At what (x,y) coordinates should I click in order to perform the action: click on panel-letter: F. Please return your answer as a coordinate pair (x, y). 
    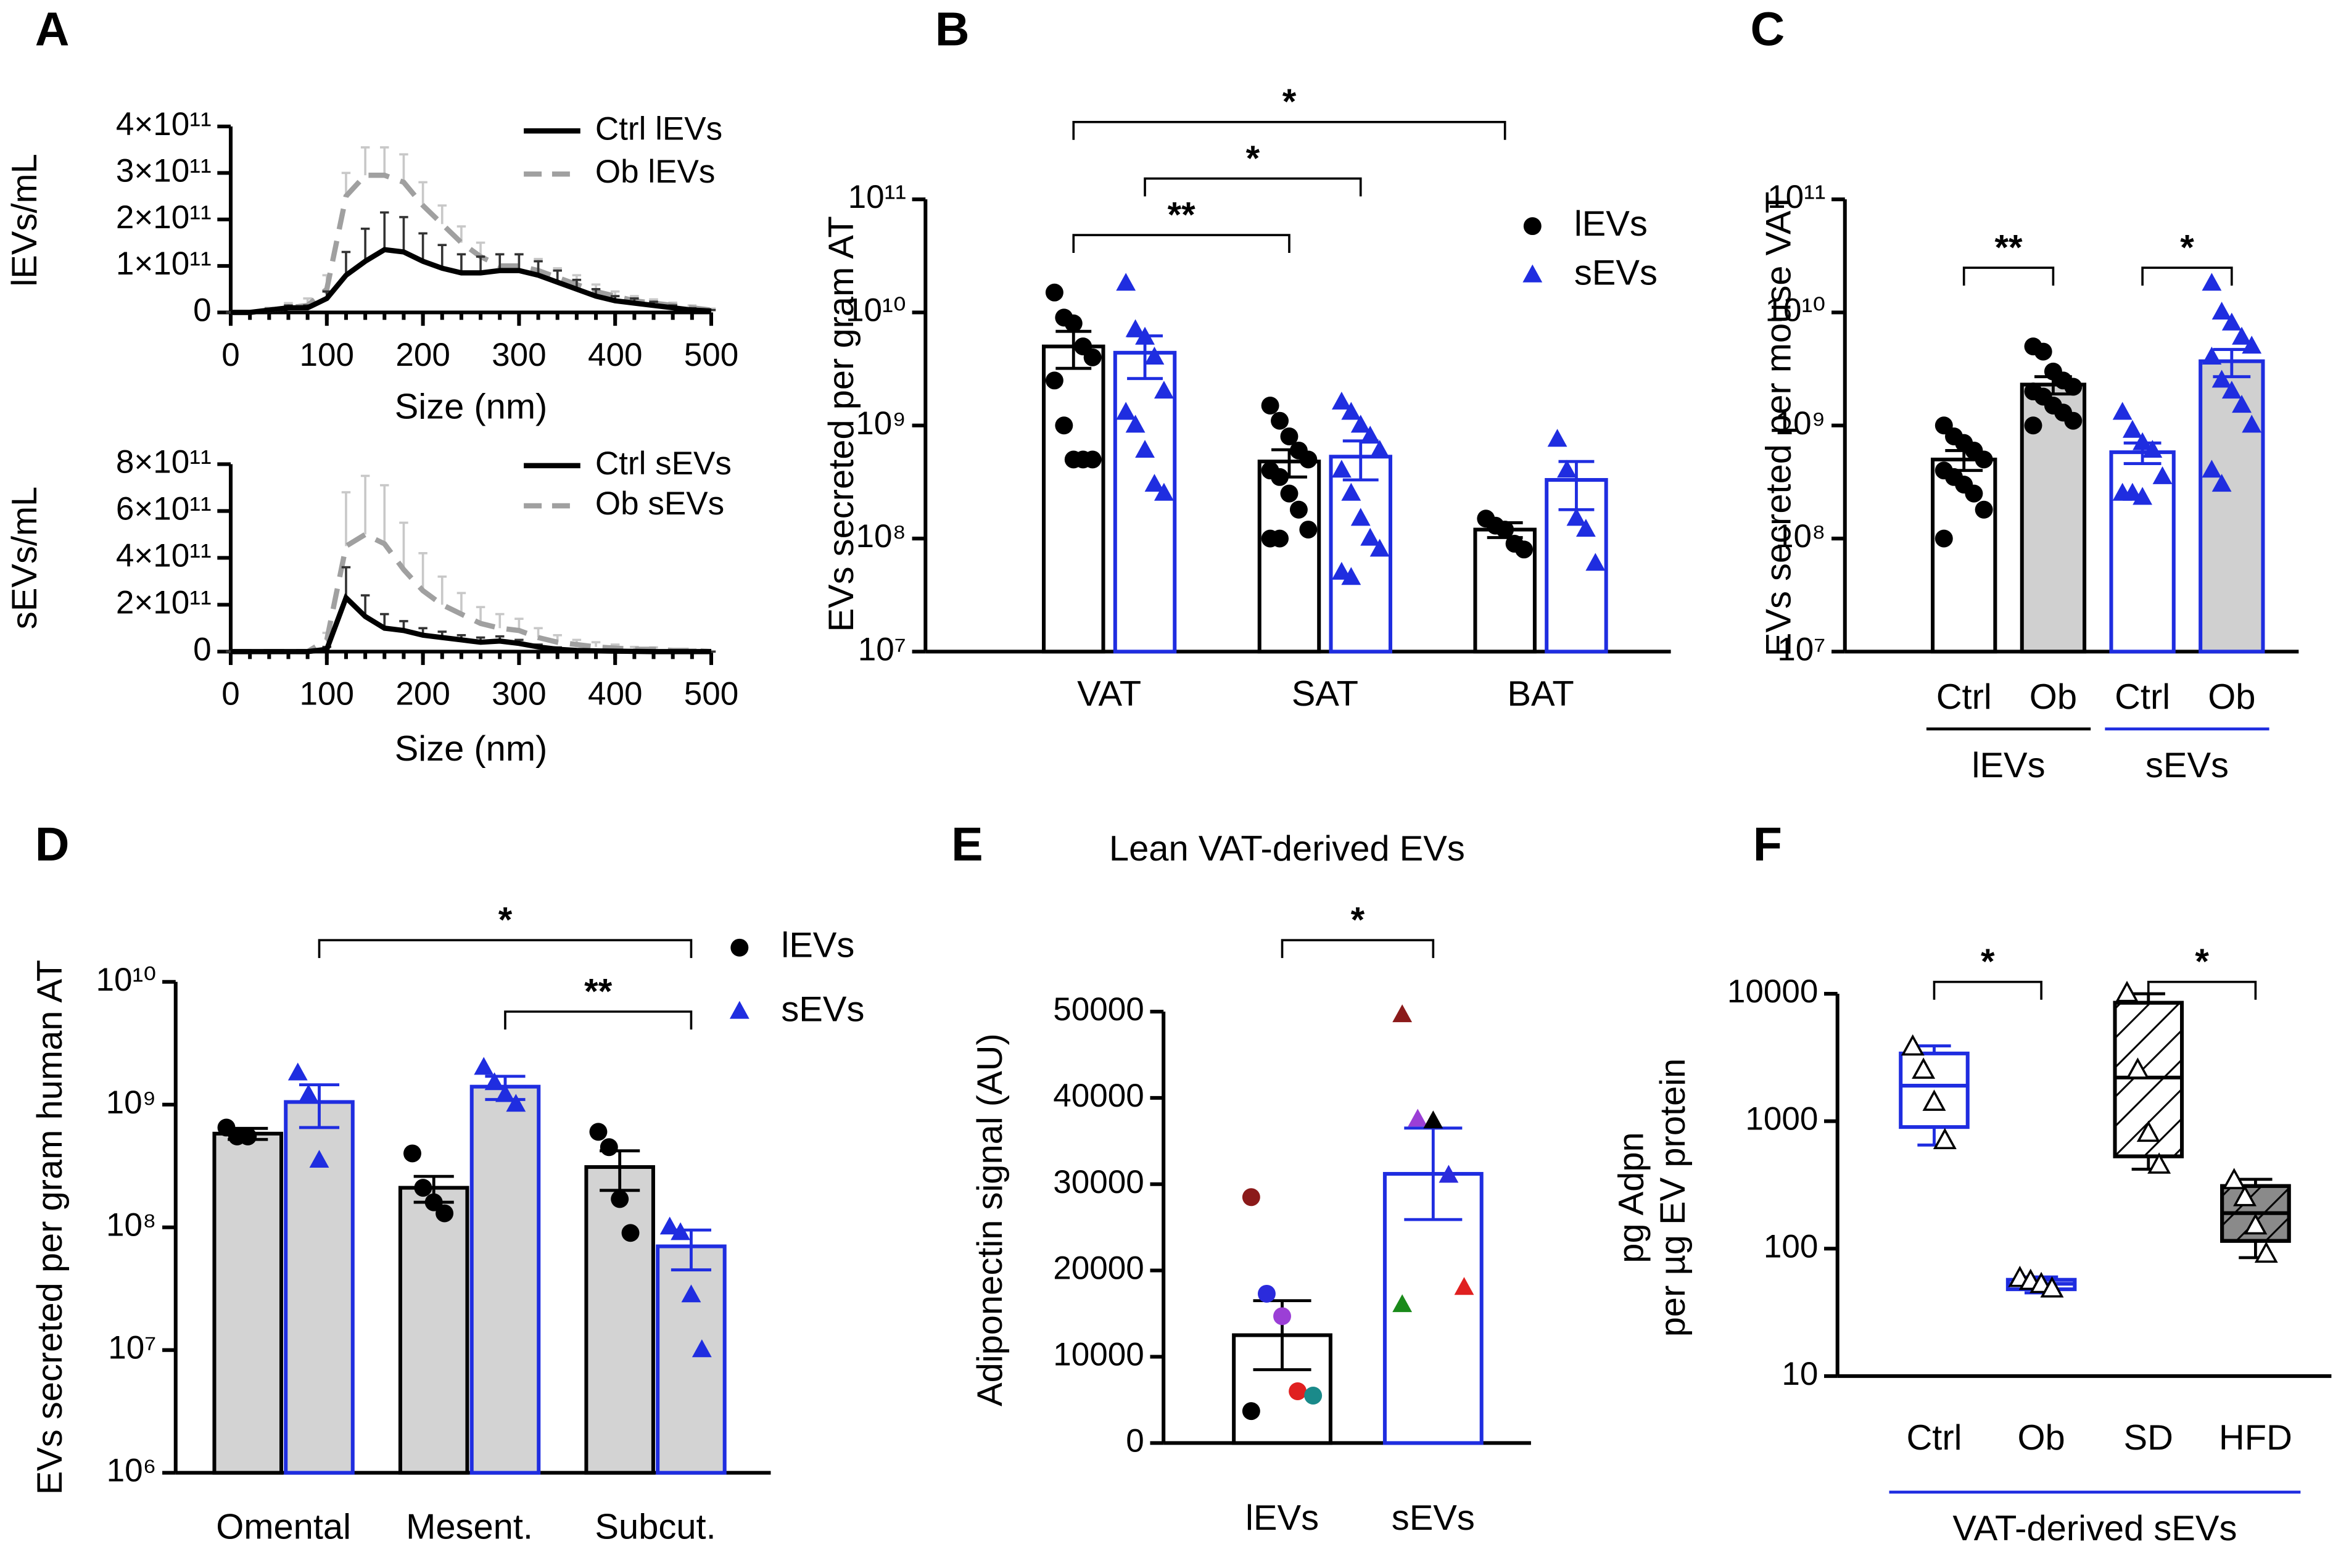
    Looking at the image, I should click on (1767, 844).